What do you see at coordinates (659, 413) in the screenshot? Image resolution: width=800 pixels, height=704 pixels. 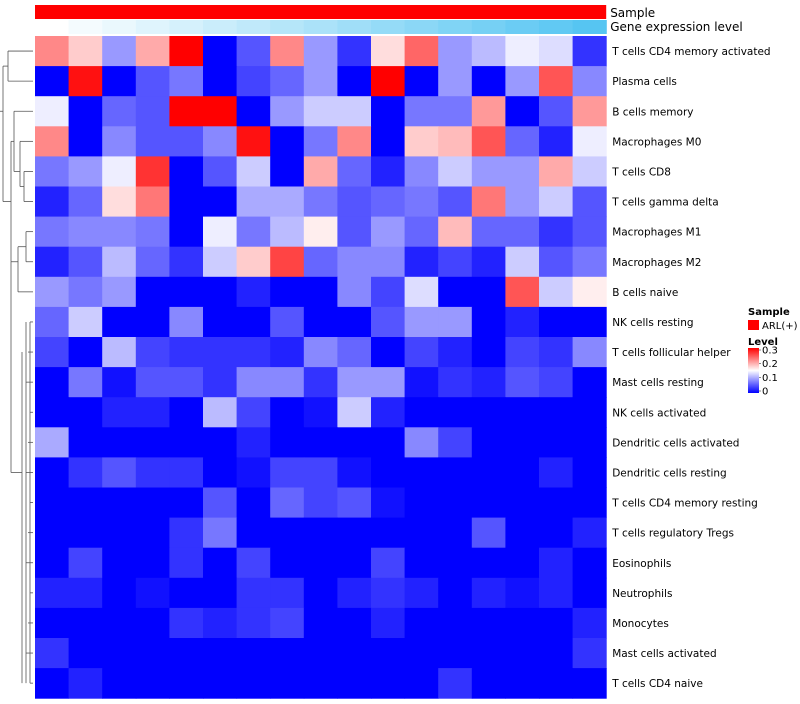 I see `row-label: NK cells activated` at bounding box center [659, 413].